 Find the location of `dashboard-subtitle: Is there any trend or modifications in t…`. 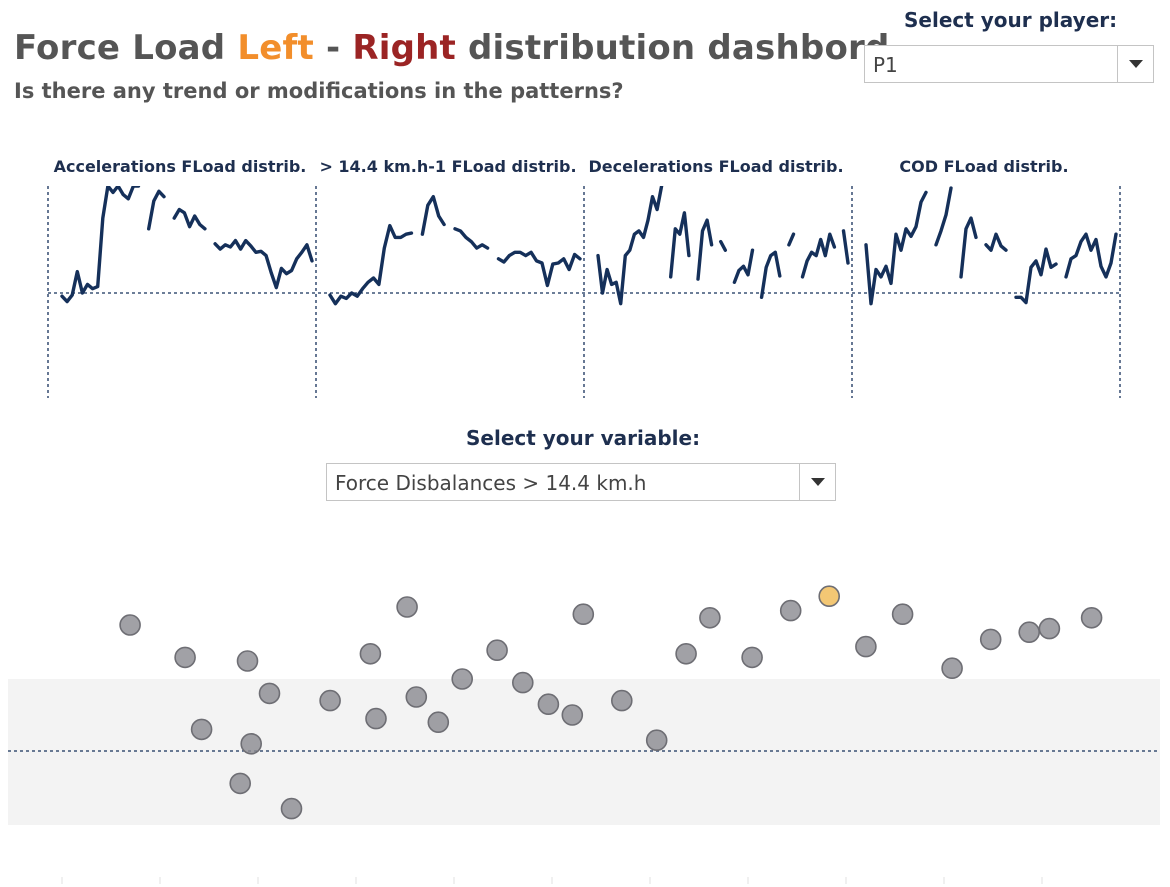

dashboard-subtitle: Is there any trend or modifications in t… is located at coordinates (319, 91).